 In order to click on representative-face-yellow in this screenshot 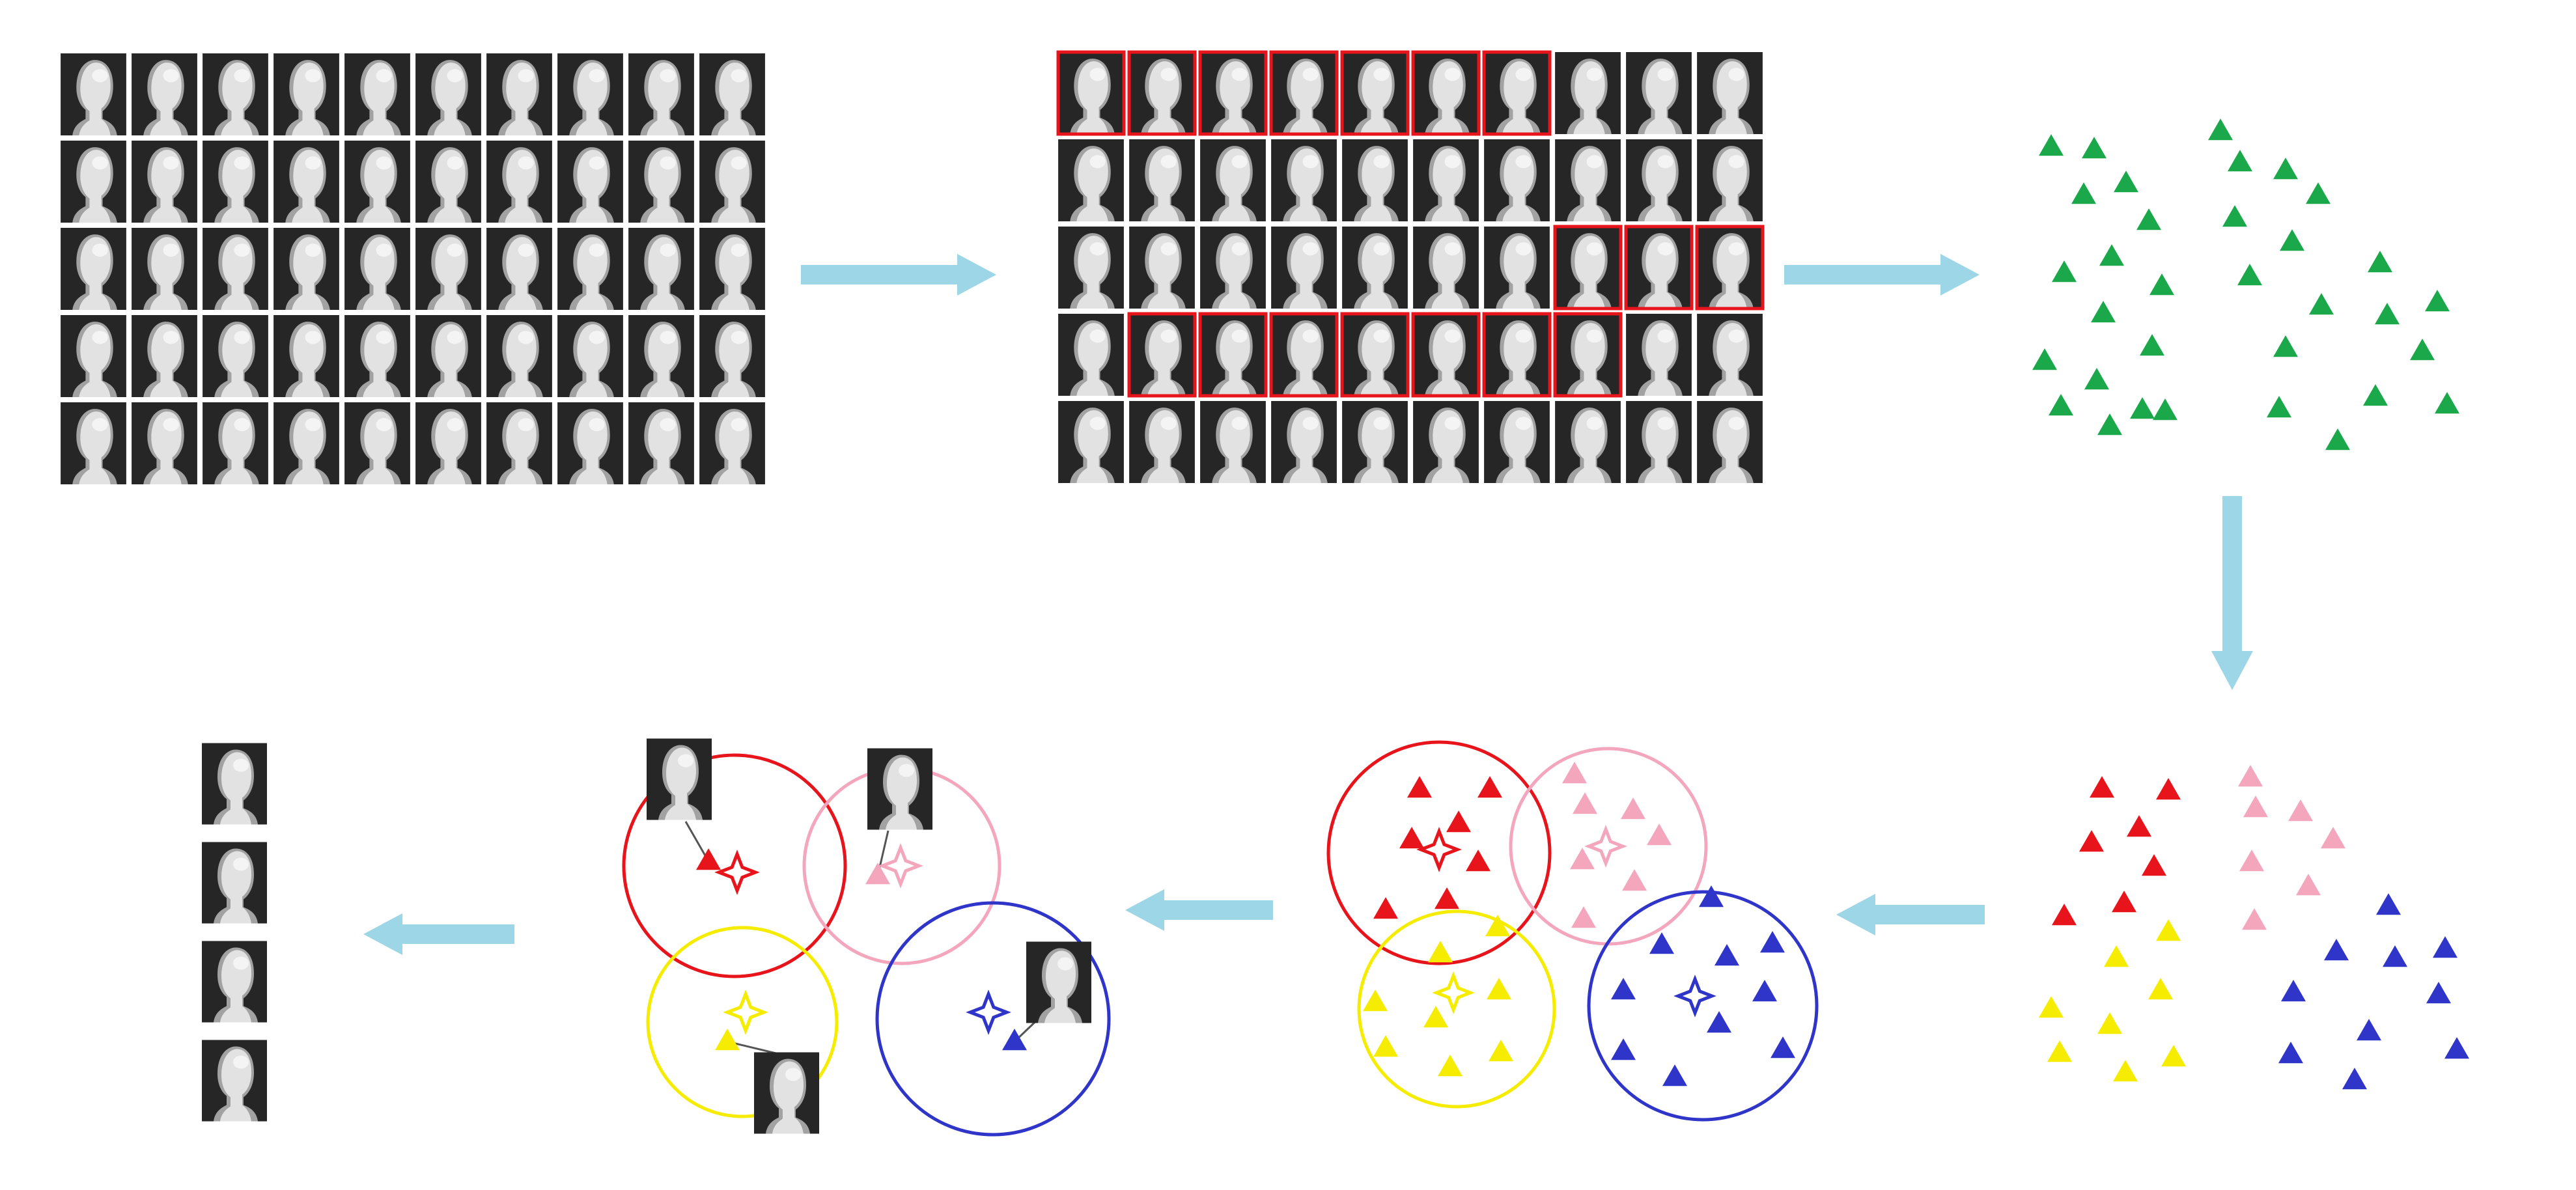, I will do `click(787, 1093)`.